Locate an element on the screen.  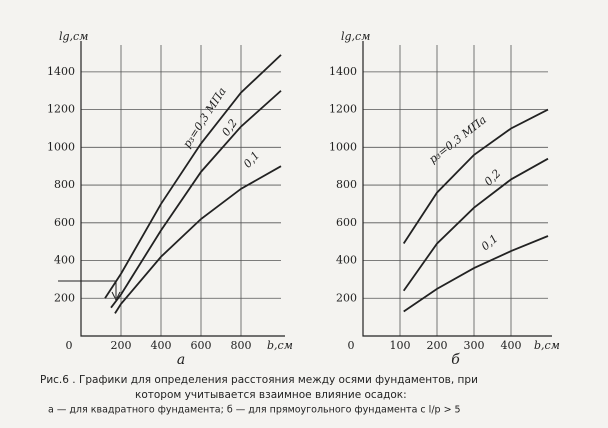
chart-label: а is located at coordinates (181, 360).